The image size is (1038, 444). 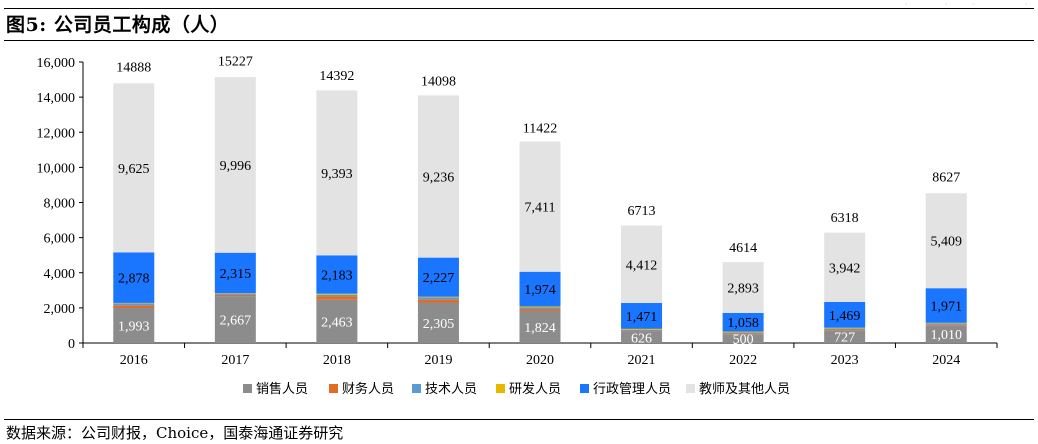 I want to click on total-label: 14098, so click(x=438, y=81).